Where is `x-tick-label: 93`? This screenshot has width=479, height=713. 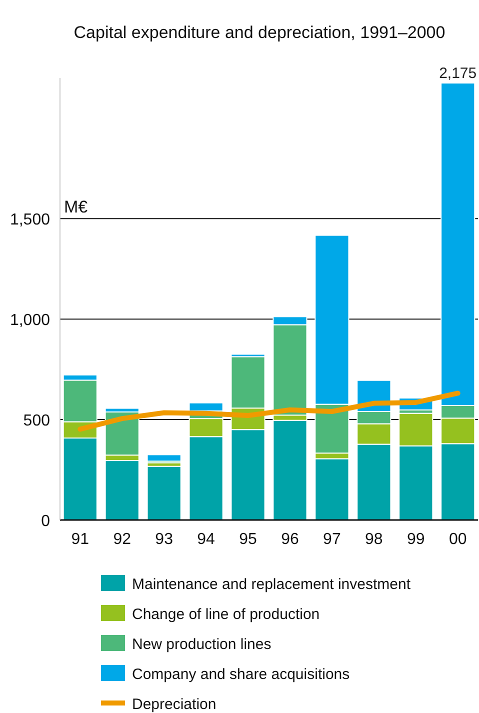
x-tick-label: 93 is located at coordinates (164, 539).